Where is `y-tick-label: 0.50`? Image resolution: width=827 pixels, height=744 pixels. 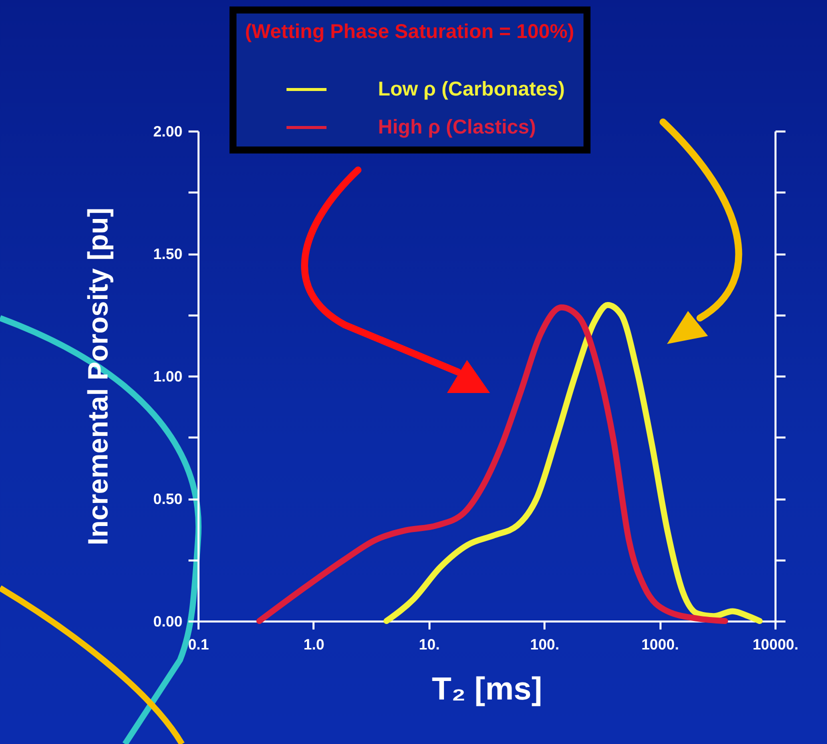 y-tick-label: 0.50 is located at coordinates (167, 499).